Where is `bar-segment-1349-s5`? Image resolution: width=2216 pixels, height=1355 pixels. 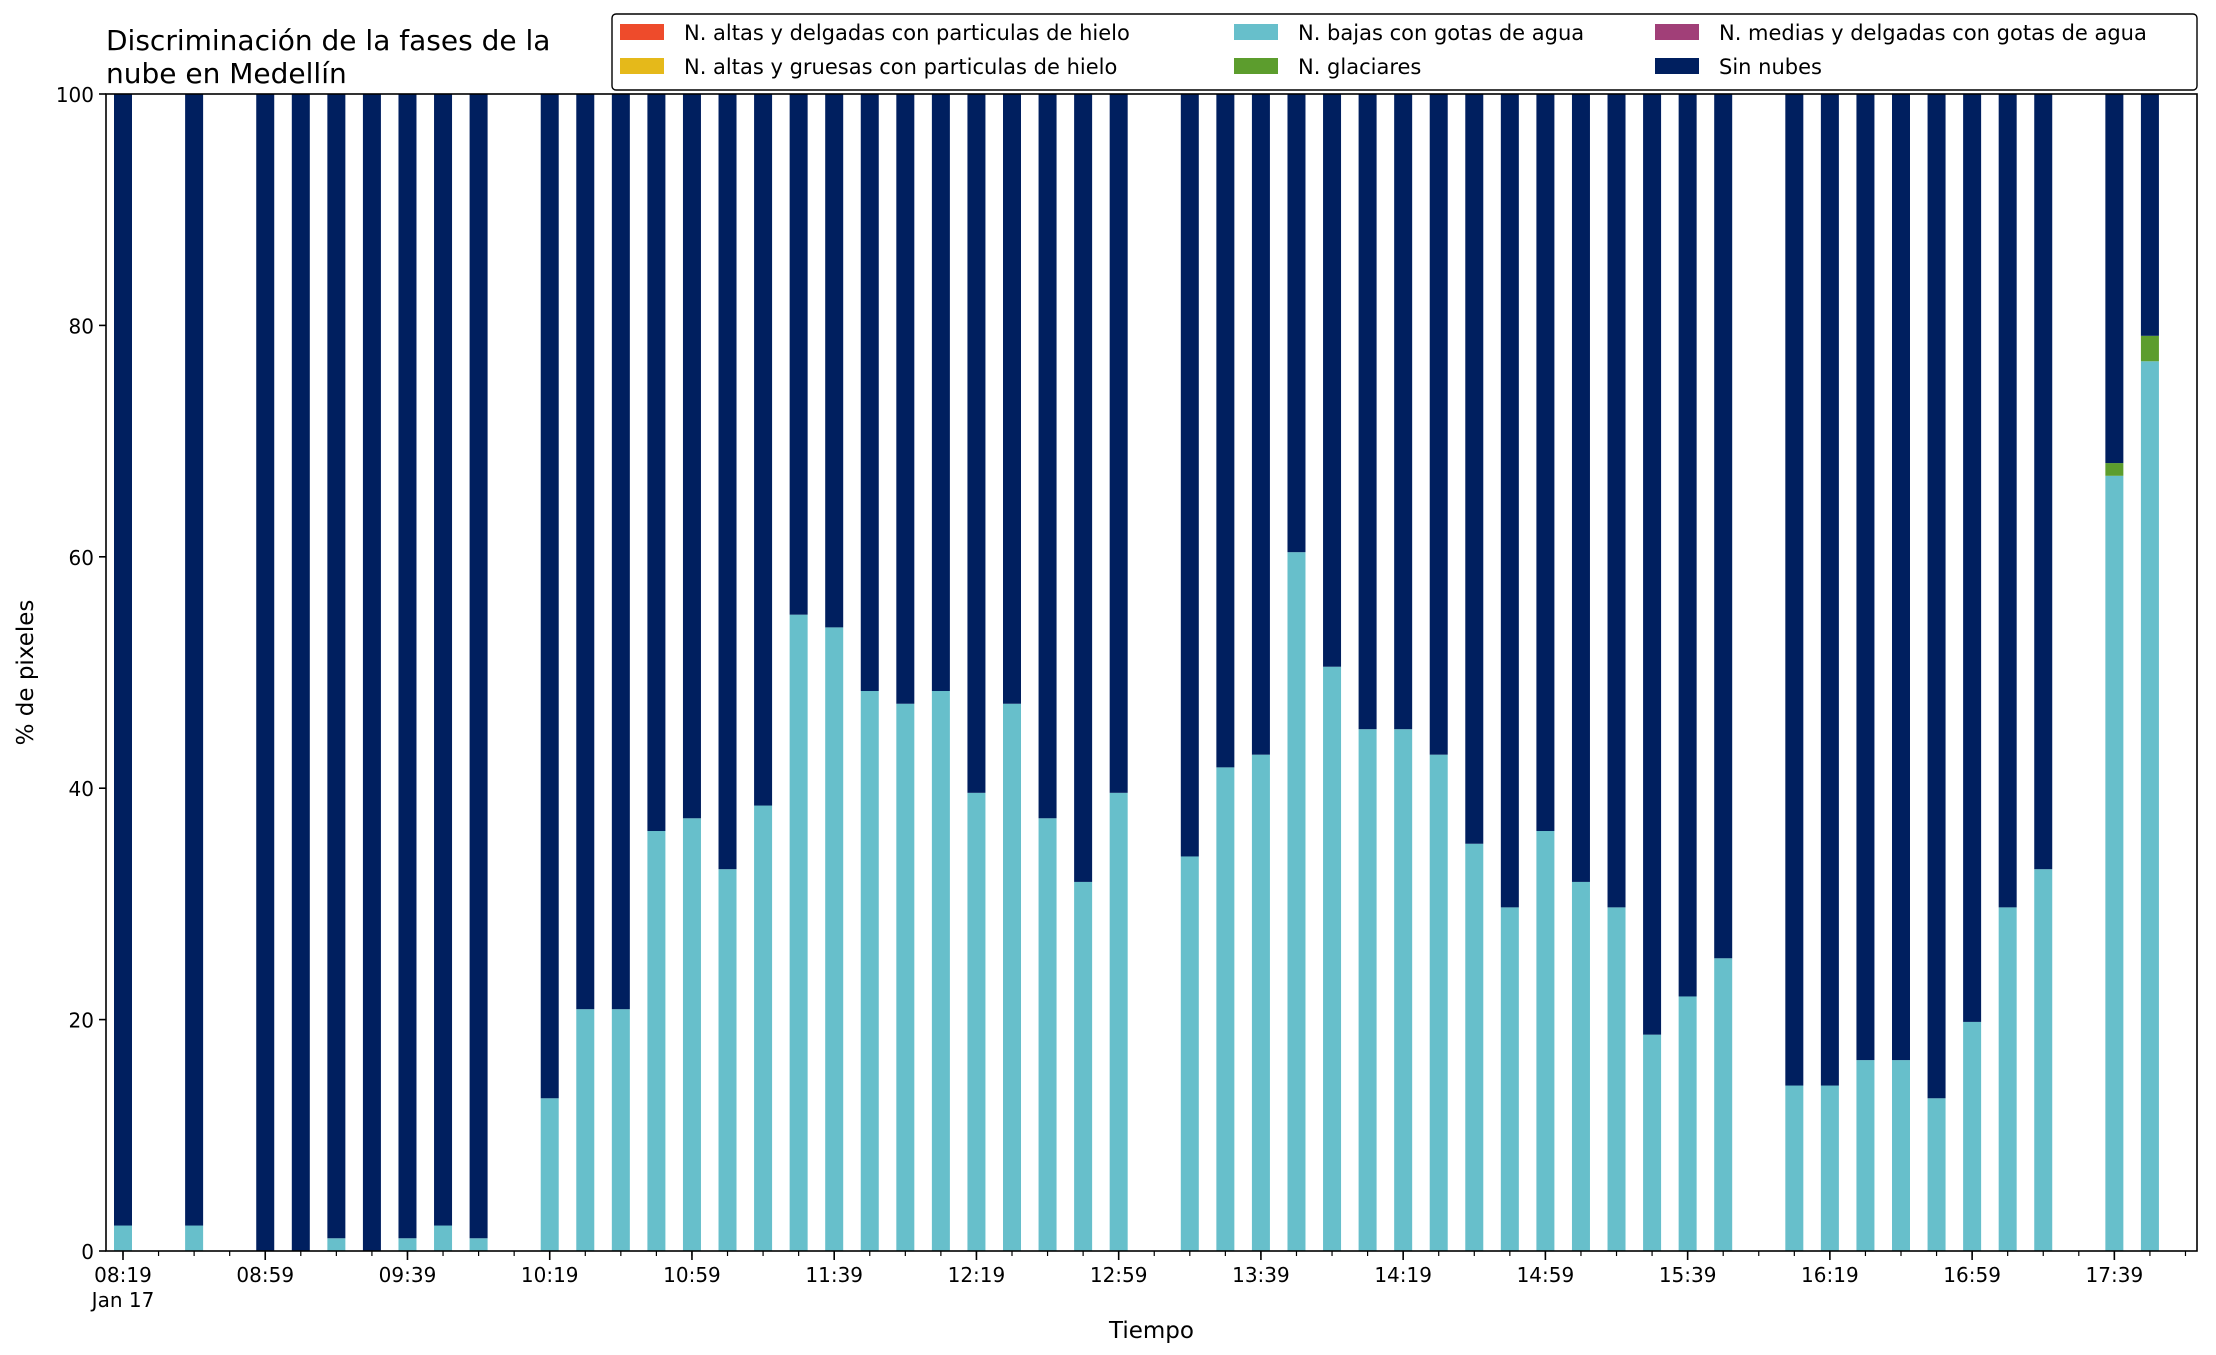
bar-segment-1349-s5 is located at coordinates (1296, 323).